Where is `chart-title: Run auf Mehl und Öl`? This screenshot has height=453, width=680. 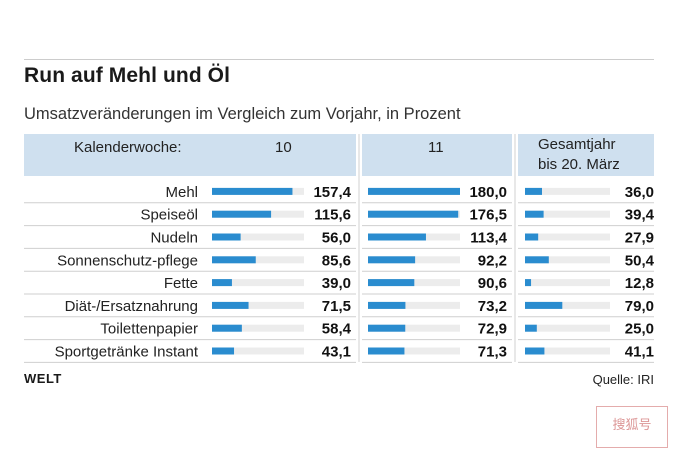 chart-title: Run auf Mehl und Öl is located at coordinates (127, 75).